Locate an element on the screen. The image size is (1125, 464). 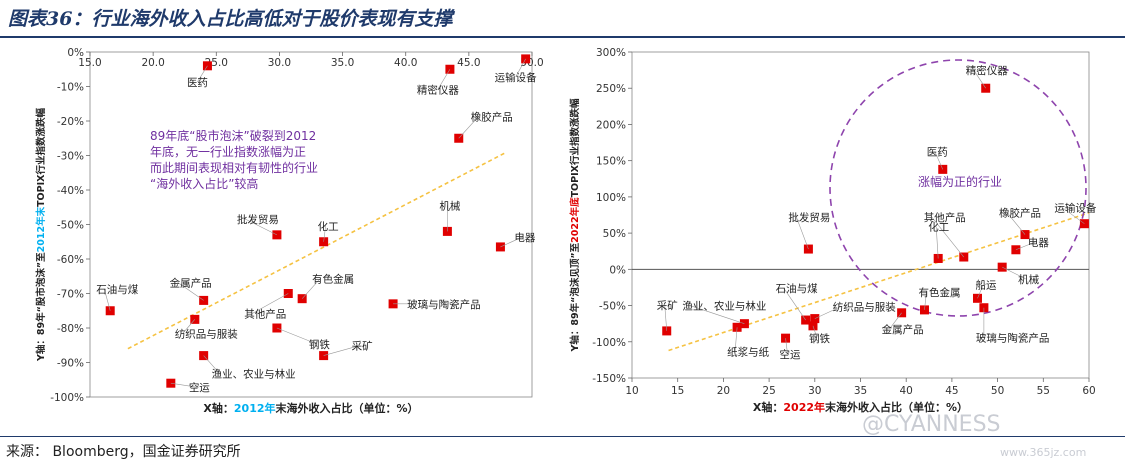
y-axis-label-part: 2022年底 is located at coordinates (575, 220).